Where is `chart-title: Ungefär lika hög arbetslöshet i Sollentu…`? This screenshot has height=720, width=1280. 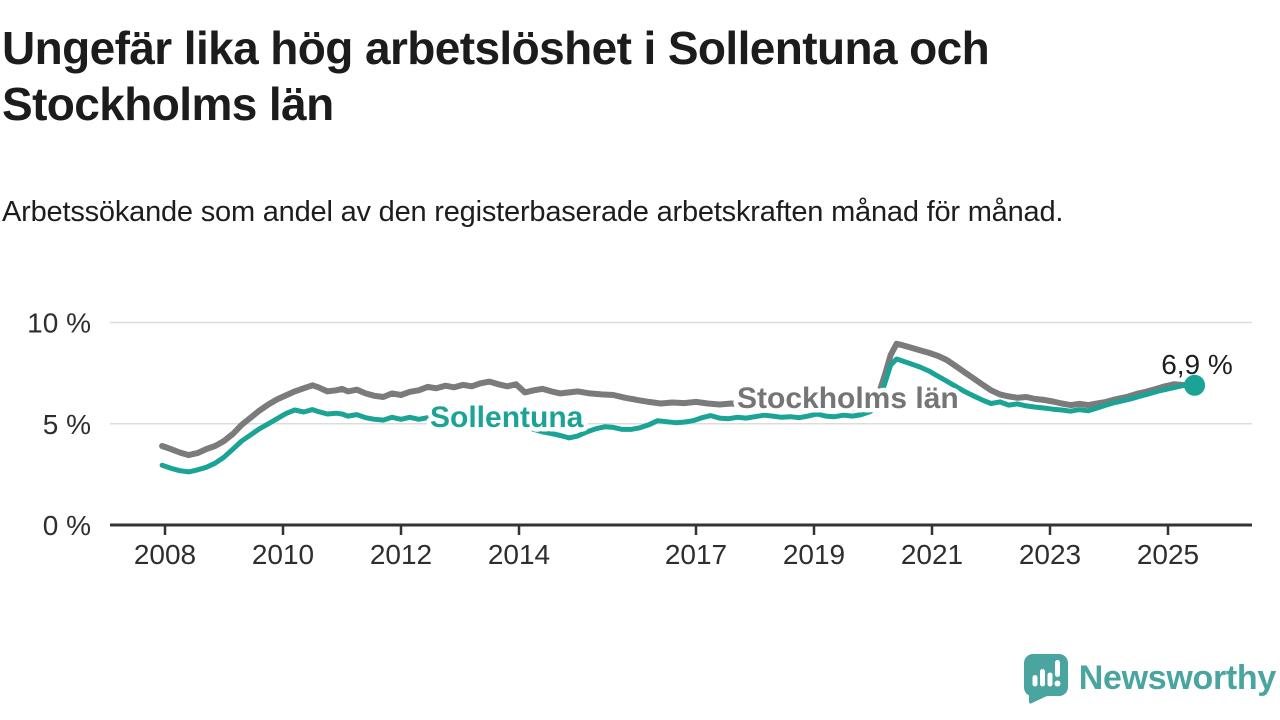
chart-title: Ungefär lika hög arbetslöshet i Sollentu… is located at coordinates (496, 76).